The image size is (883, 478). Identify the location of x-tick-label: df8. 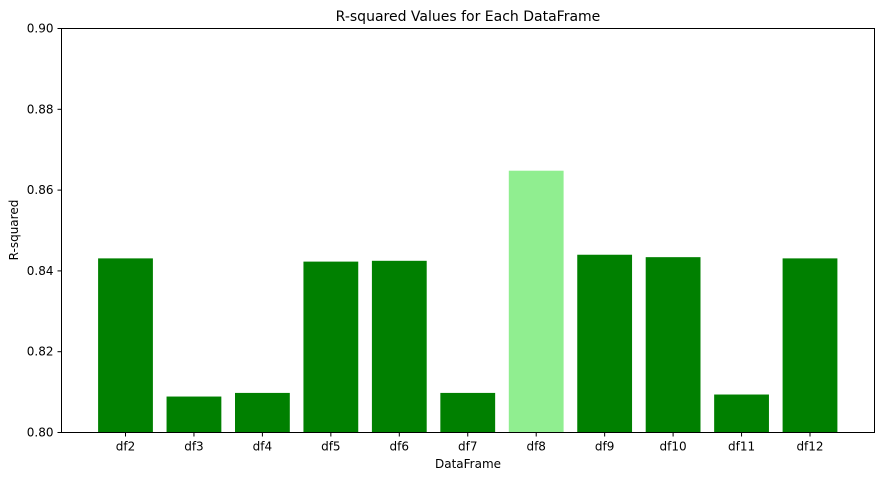
(535, 447).